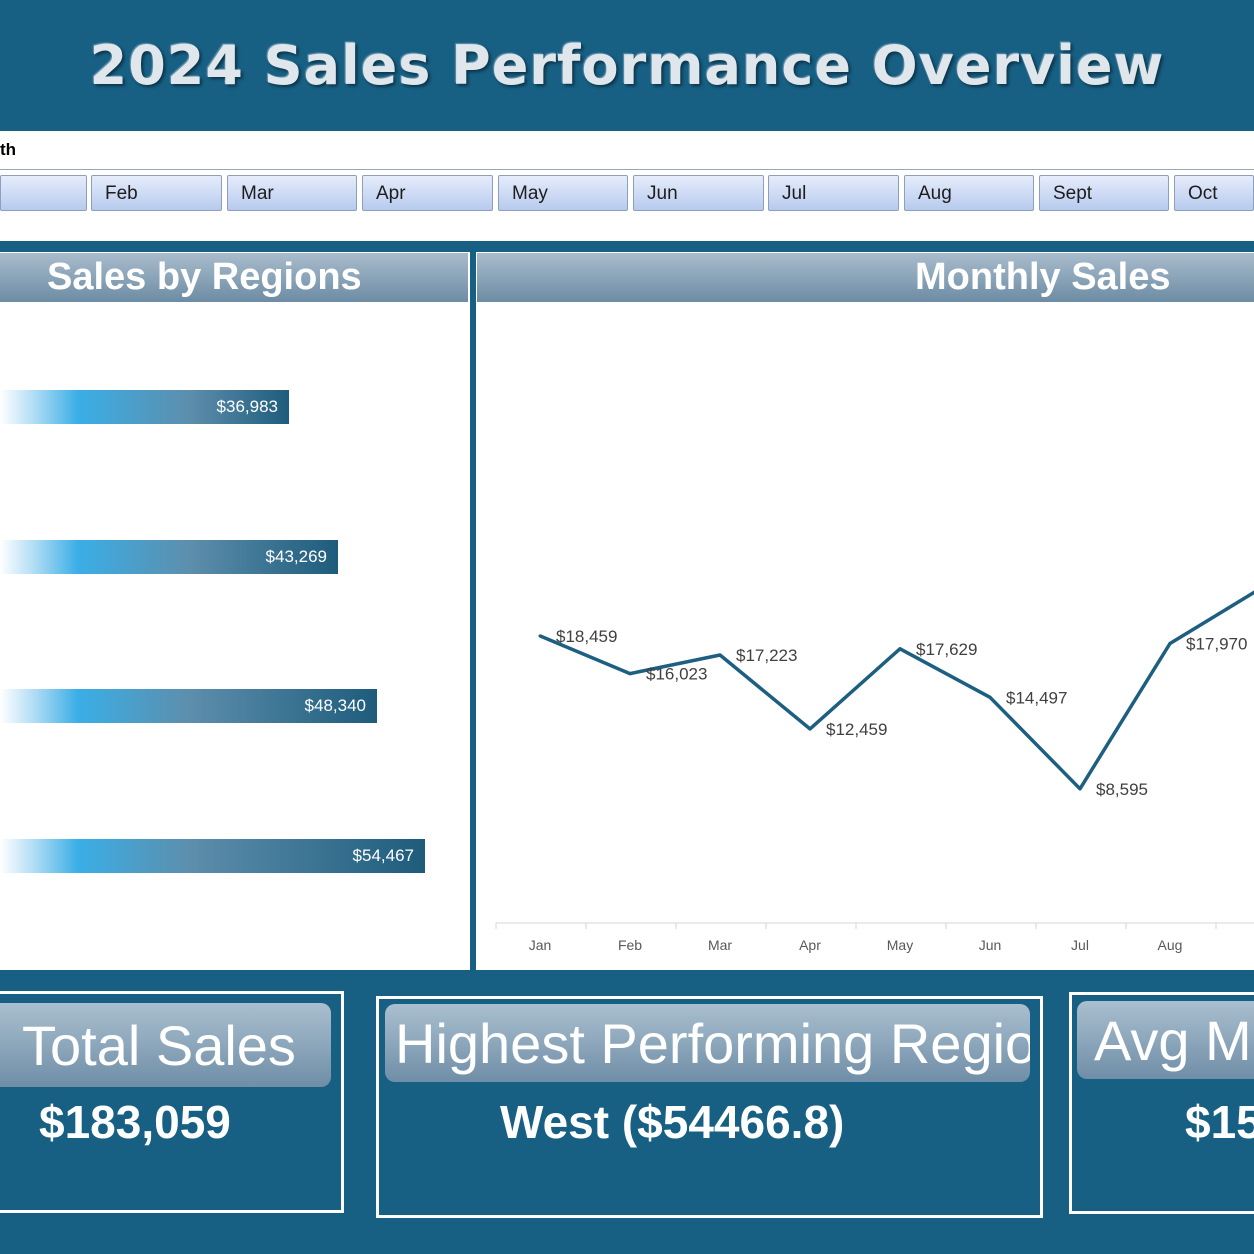 The image size is (1254, 1254). I want to click on total-sales-card, so click(172, 1102).